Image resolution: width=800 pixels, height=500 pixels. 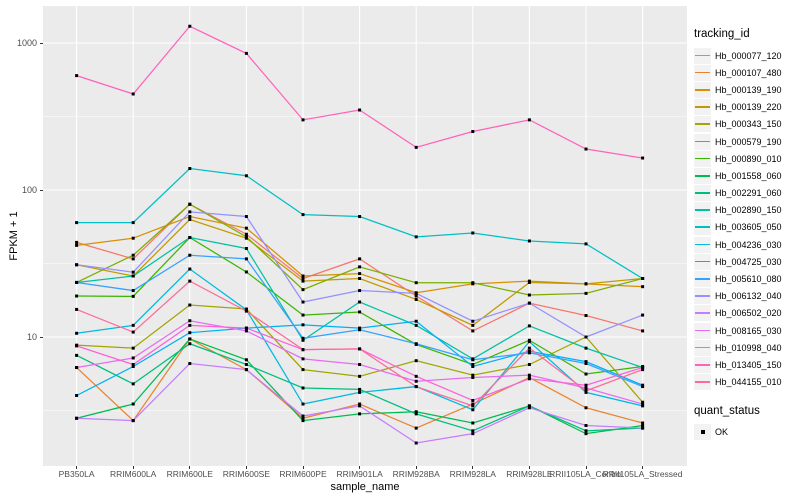 I want to click on legend-item-label: Hb_000139_220, so click(x=748, y=107).